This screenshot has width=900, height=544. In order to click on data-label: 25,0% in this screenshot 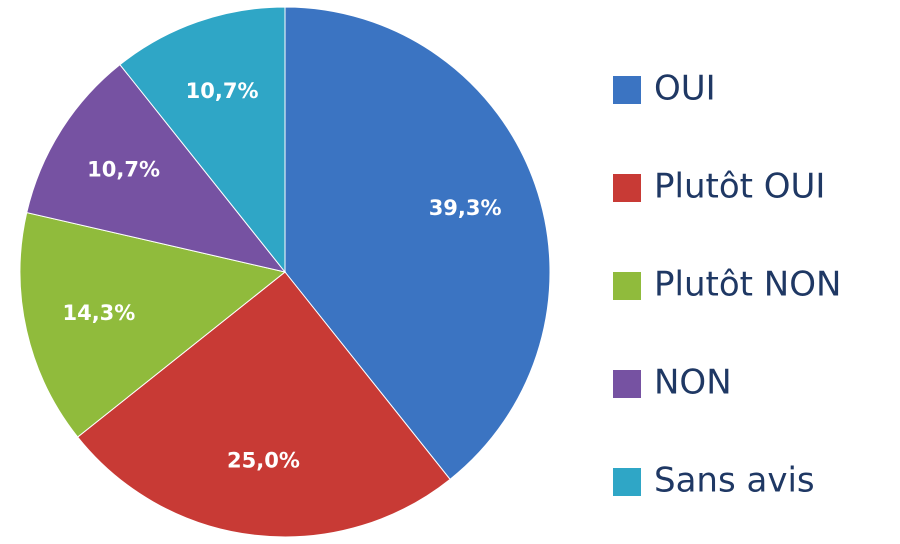, I will do `click(263, 461)`.